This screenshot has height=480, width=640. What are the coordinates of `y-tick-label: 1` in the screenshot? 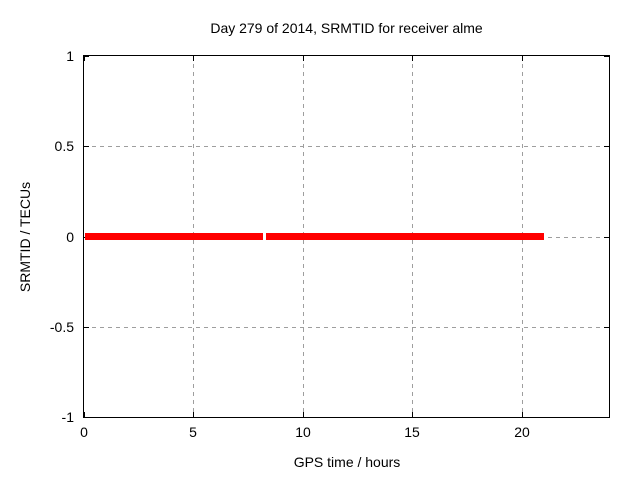 It's located at (70, 56).